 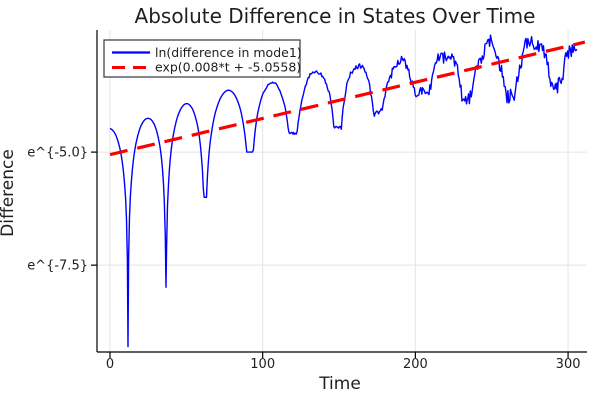 What do you see at coordinates (57, 266) in the screenshot?
I see `y-tick-label-e-7.5: e^{-7.5}` at bounding box center [57, 266].